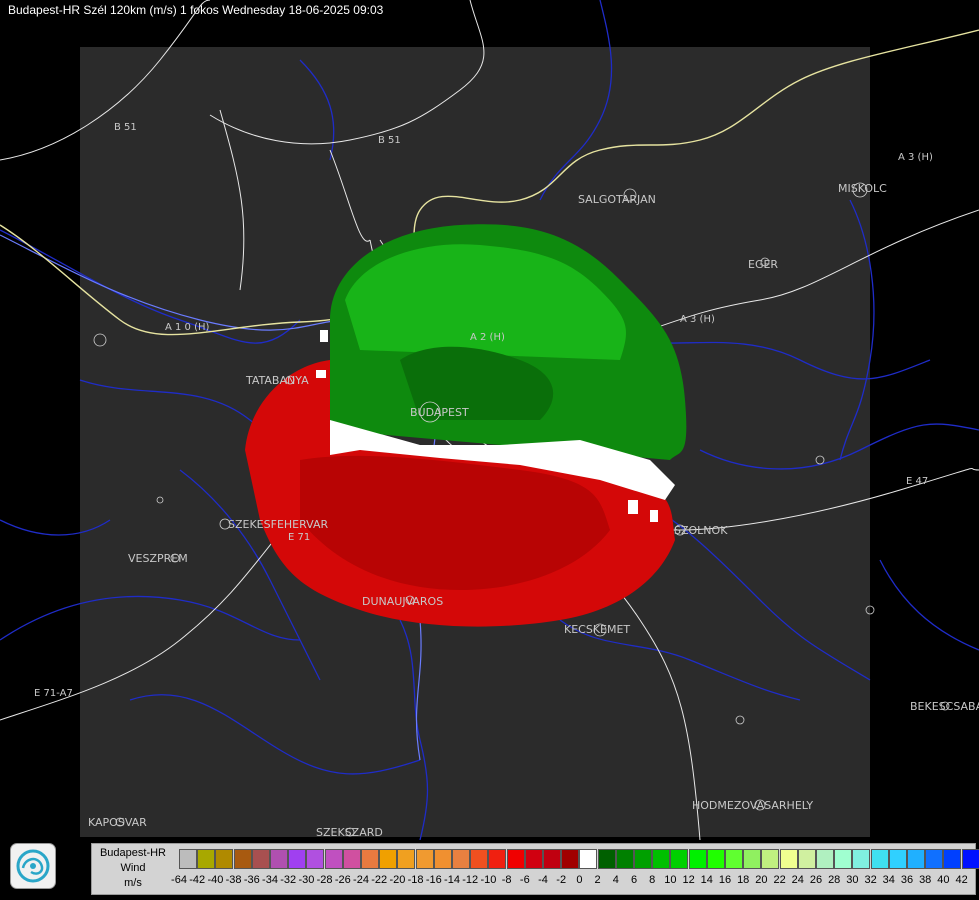 The width and height of the screenshot is (979, 900). Describe the element at coordinates (288, 880) in the screenshot. I see `legend-tick-label: -32` at that location.